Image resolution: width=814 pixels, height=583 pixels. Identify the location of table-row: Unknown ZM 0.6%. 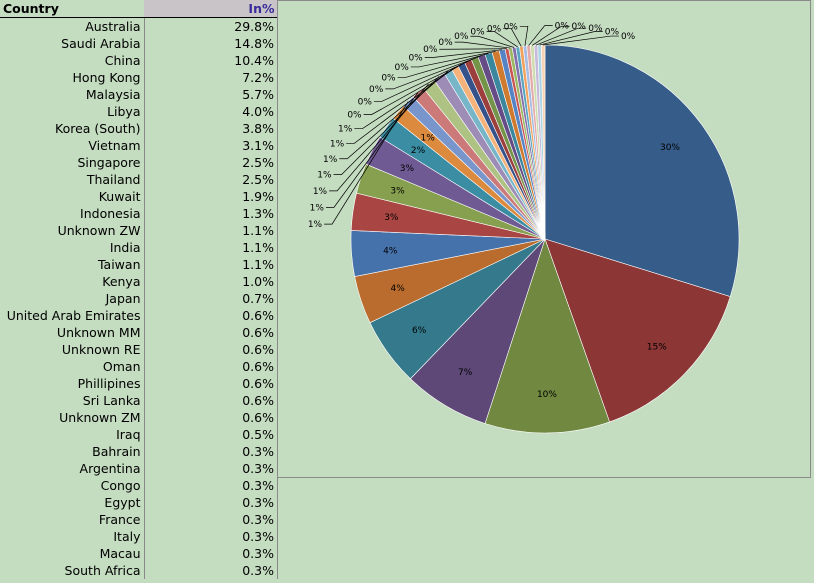
(139, 417).